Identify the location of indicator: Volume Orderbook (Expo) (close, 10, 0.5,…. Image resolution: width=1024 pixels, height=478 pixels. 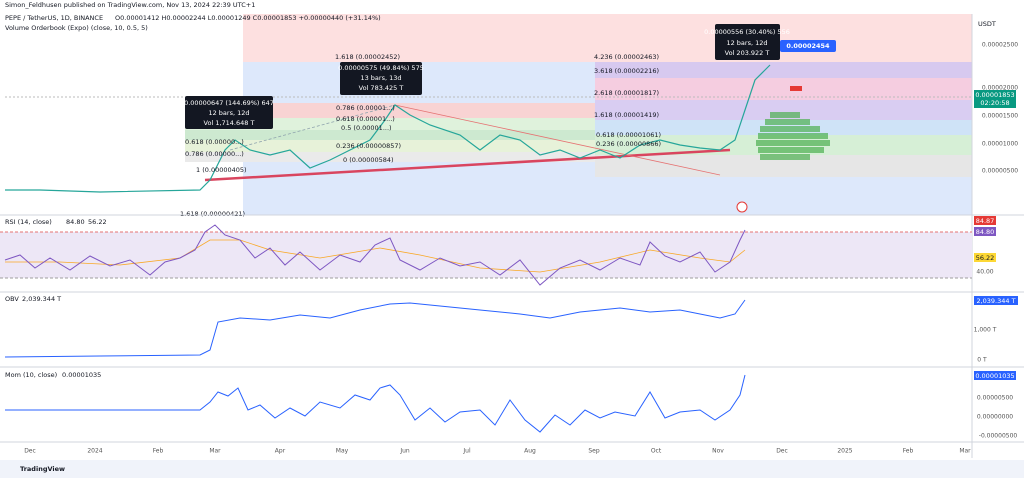
(76, 28).